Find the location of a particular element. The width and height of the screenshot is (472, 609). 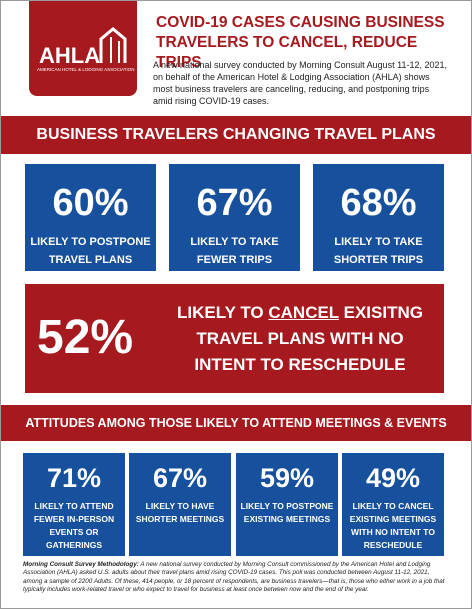

highlight-text: EXISITNG is located at coordinates (383, 312).